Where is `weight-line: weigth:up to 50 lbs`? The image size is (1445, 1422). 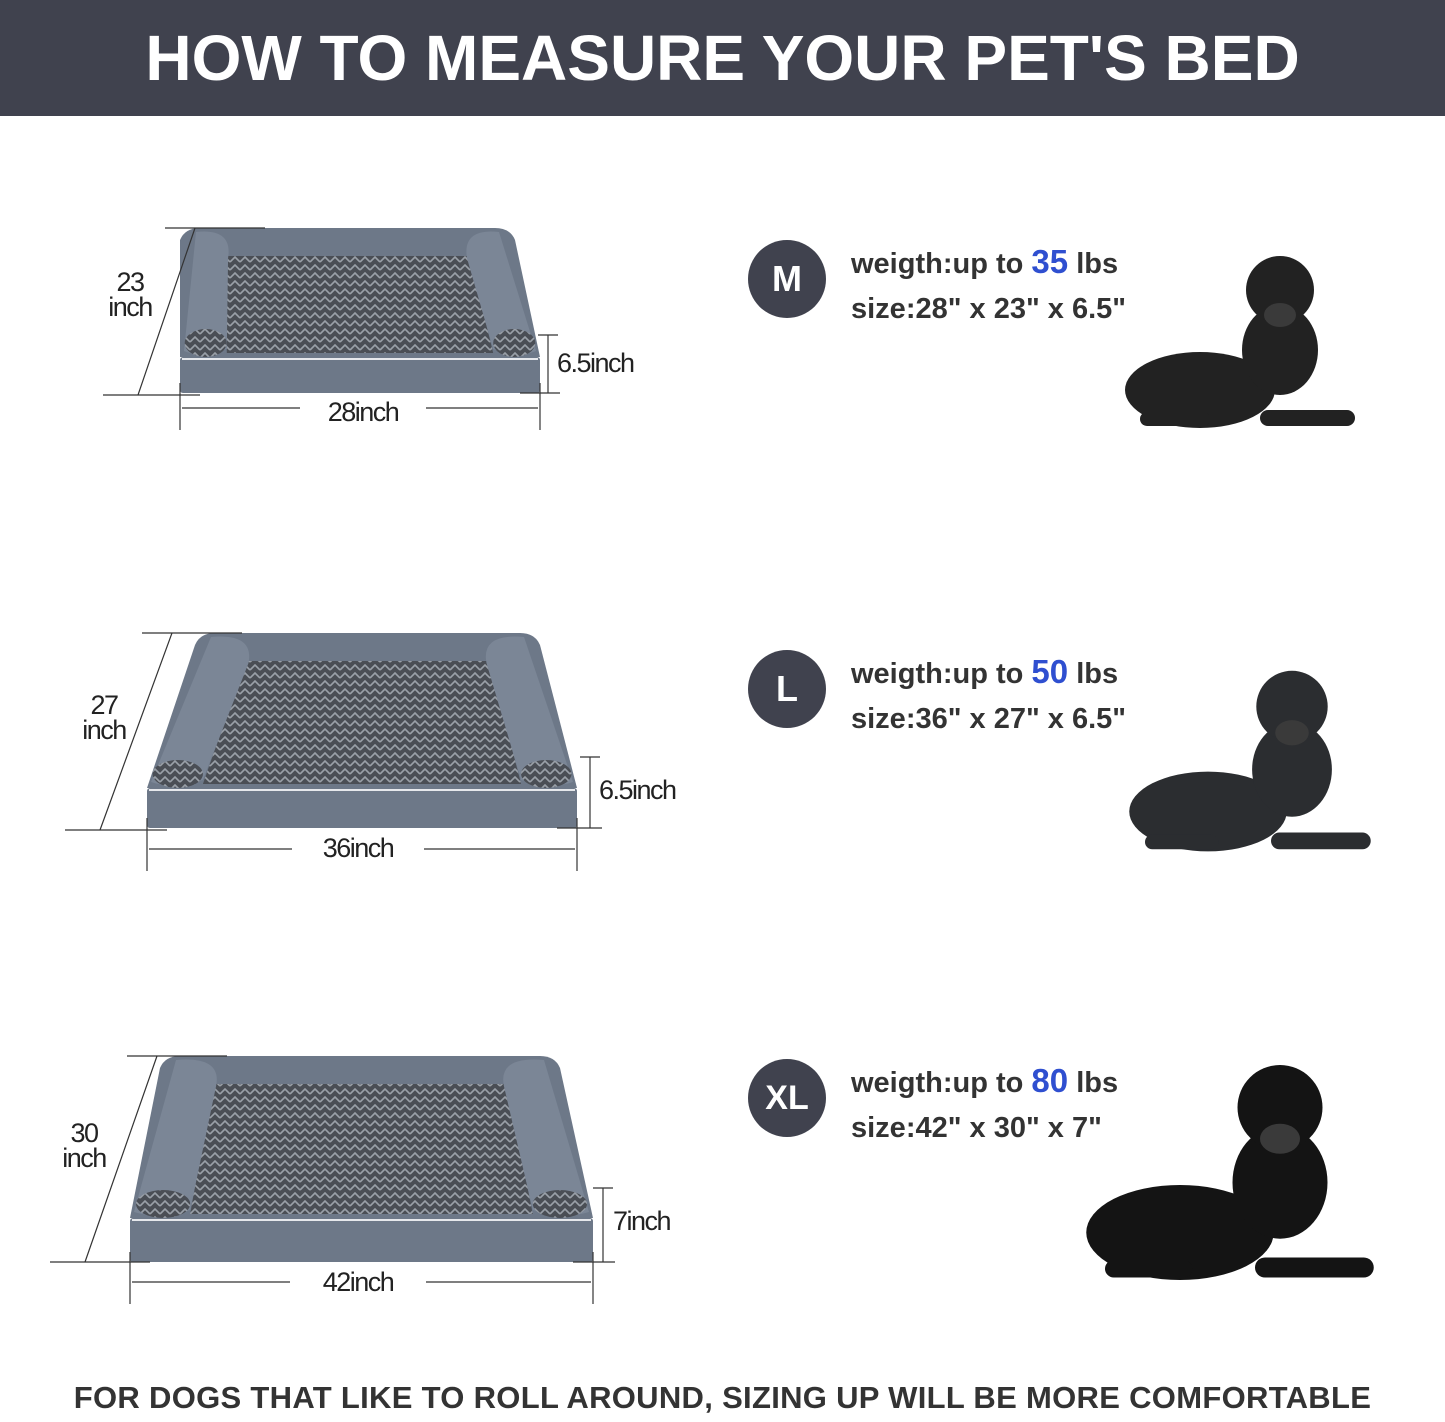 weight-line: weigth:up to 50 lbs is located at coordinates (988, 673).